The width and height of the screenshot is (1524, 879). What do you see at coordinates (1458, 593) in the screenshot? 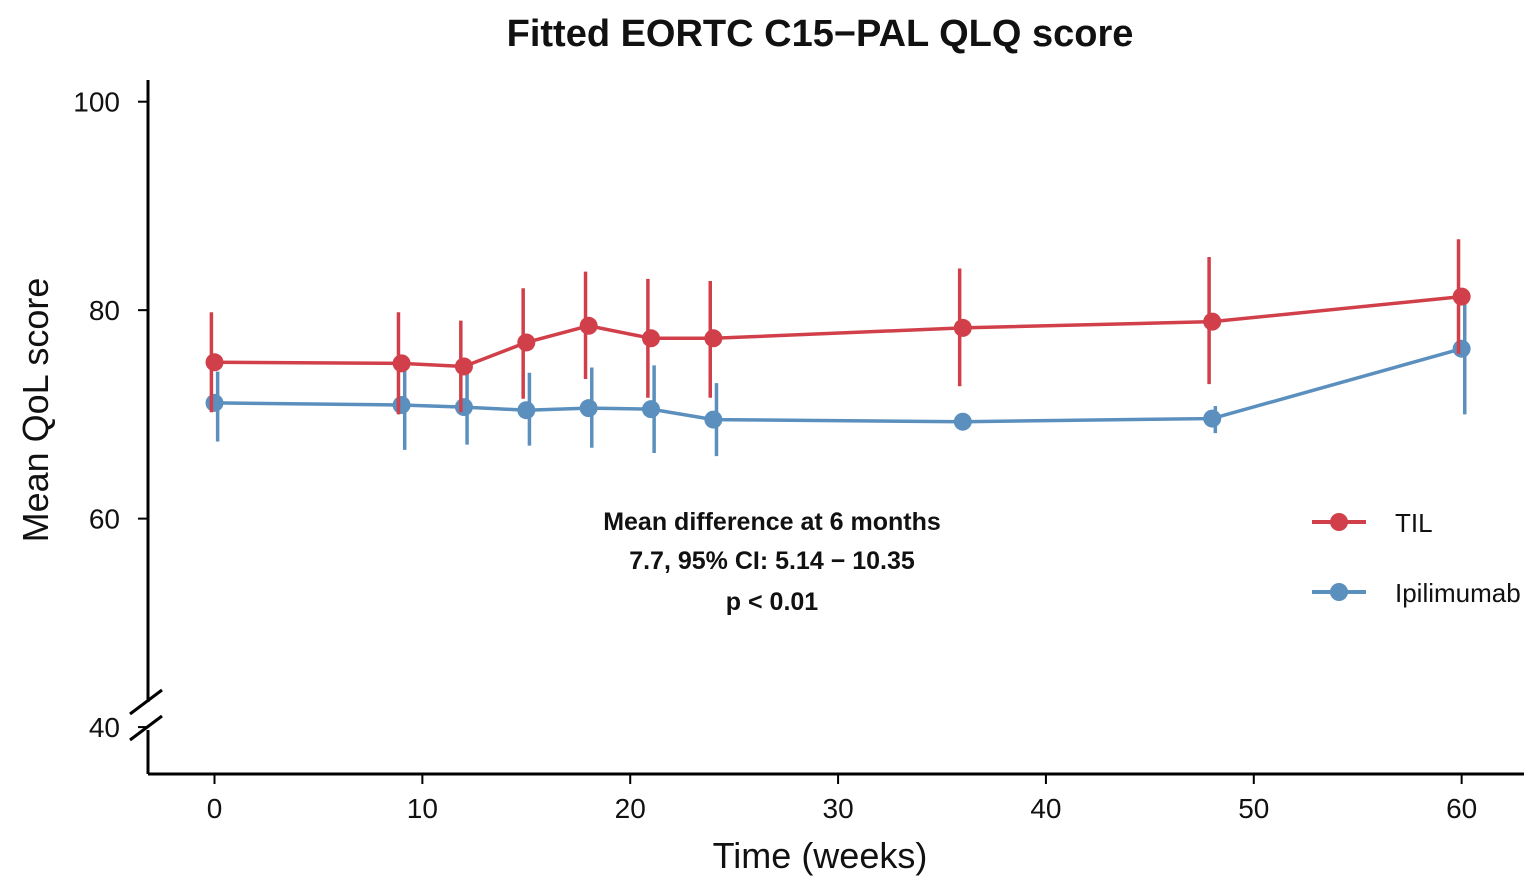
I see `legend-label: Ipilimumab` at bounding box center [1458, 593].